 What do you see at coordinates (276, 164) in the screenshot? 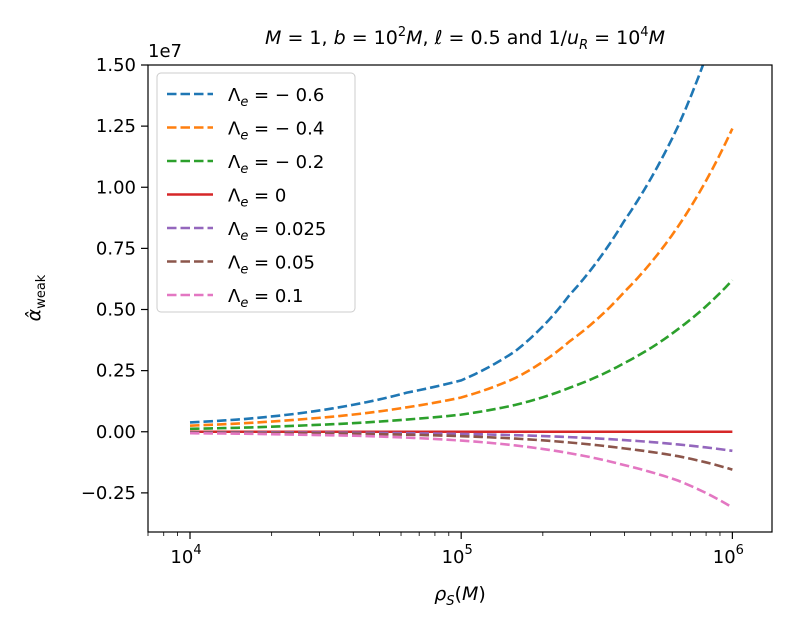
I see `legend-label-2: Λe = − 0.2` at bounding box center [276, 164].